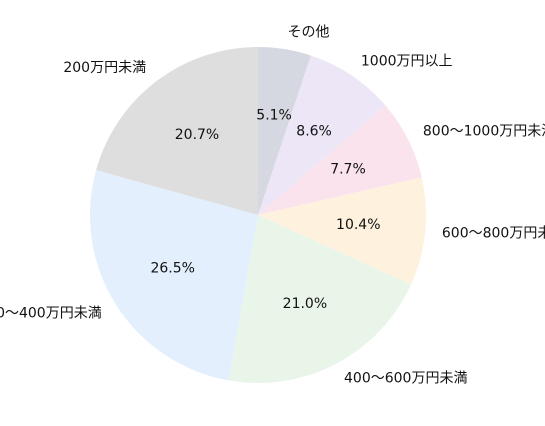 The width and height of the screenshot is (545, 426). Describe the element at coordinates (305, 304) in the screenshot. I see `slice-percent-label: 21.0%` at that location.